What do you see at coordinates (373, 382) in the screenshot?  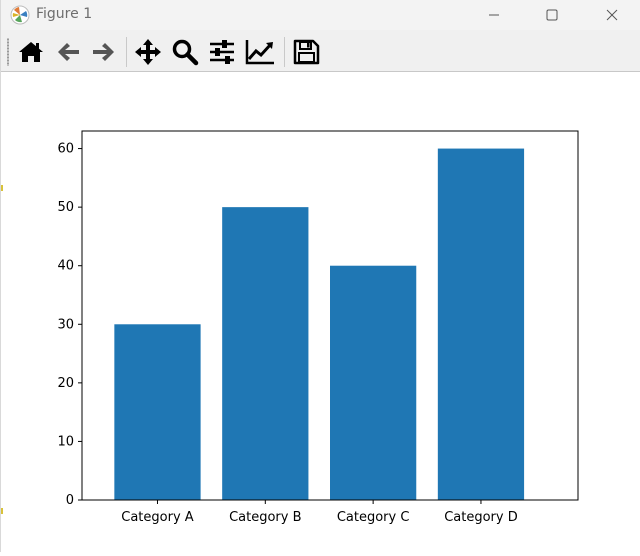 I see `bar-category-c` at bounding box center [373, 382].